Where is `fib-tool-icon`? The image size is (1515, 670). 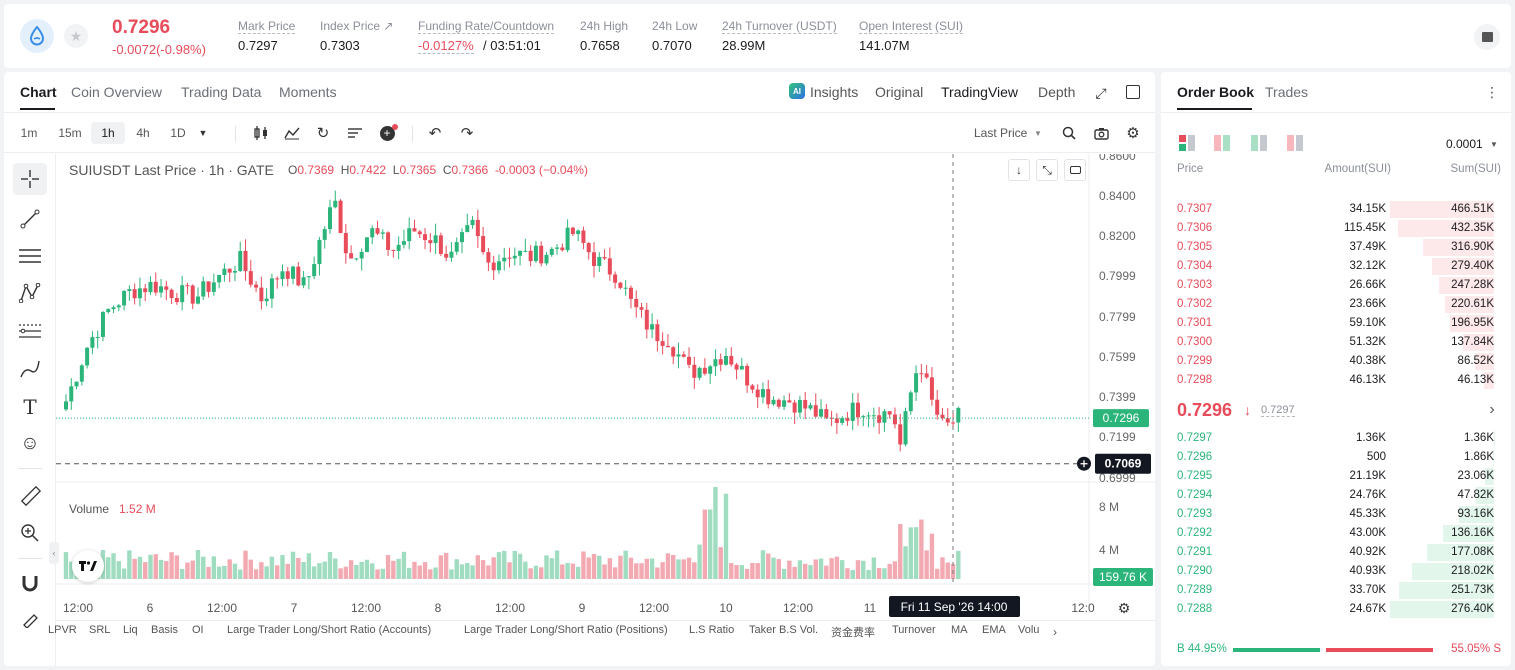
fib-tool-icon is located at coordinates (30, 331).